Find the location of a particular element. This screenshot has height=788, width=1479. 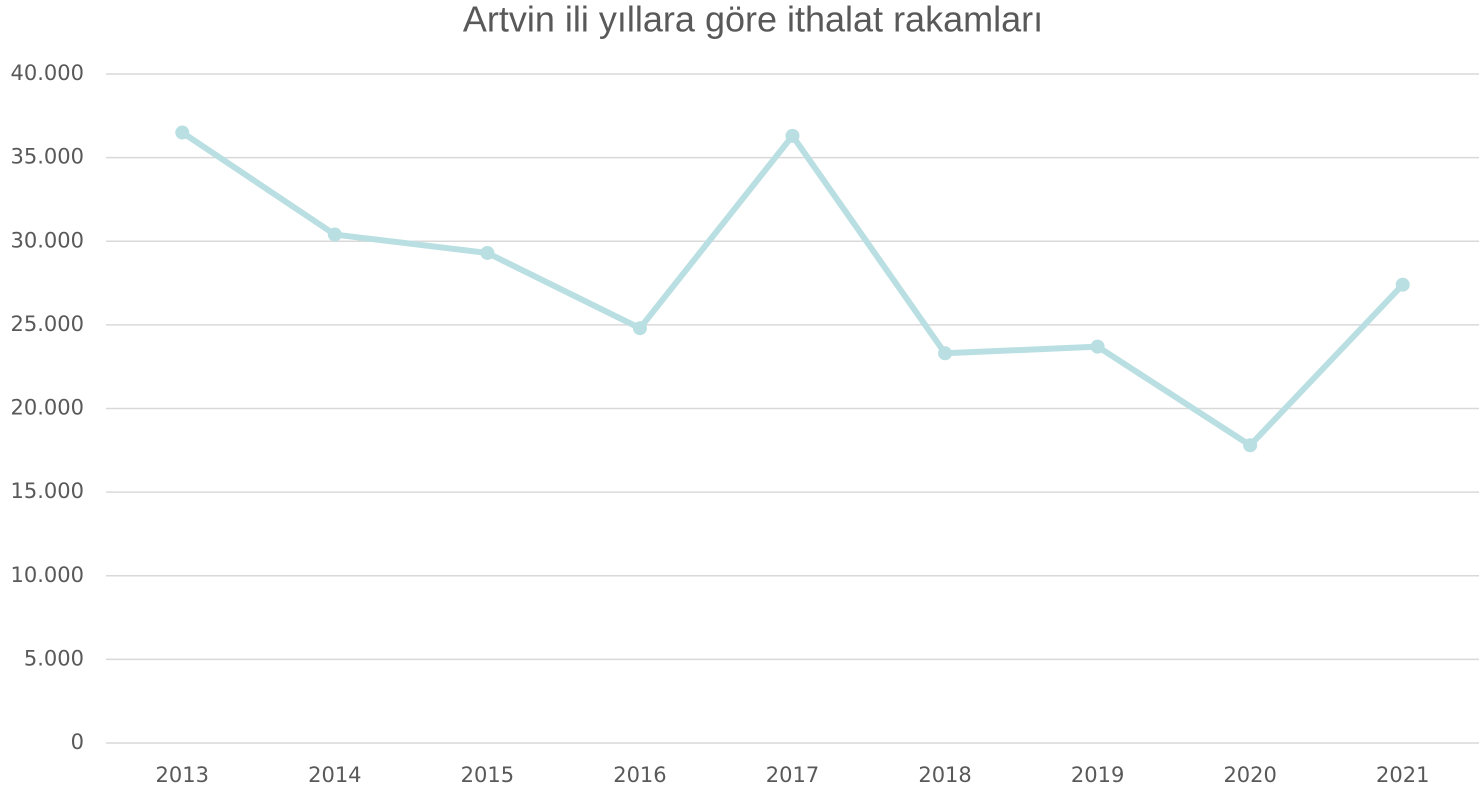

x-tick-label: 2021 is located at coordinates (1402, 775).